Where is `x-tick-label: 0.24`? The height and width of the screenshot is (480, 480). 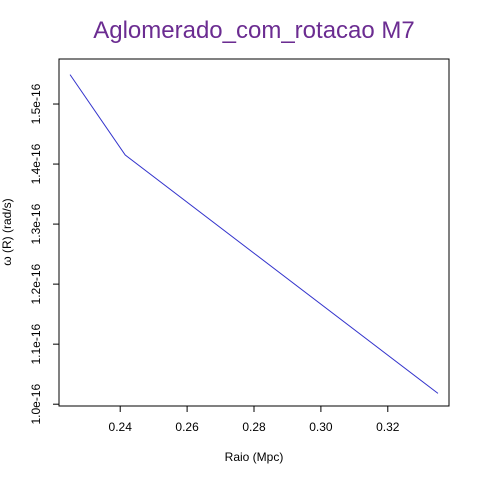
x-tick-label: 0.24 is located at coordinates (121, 427).